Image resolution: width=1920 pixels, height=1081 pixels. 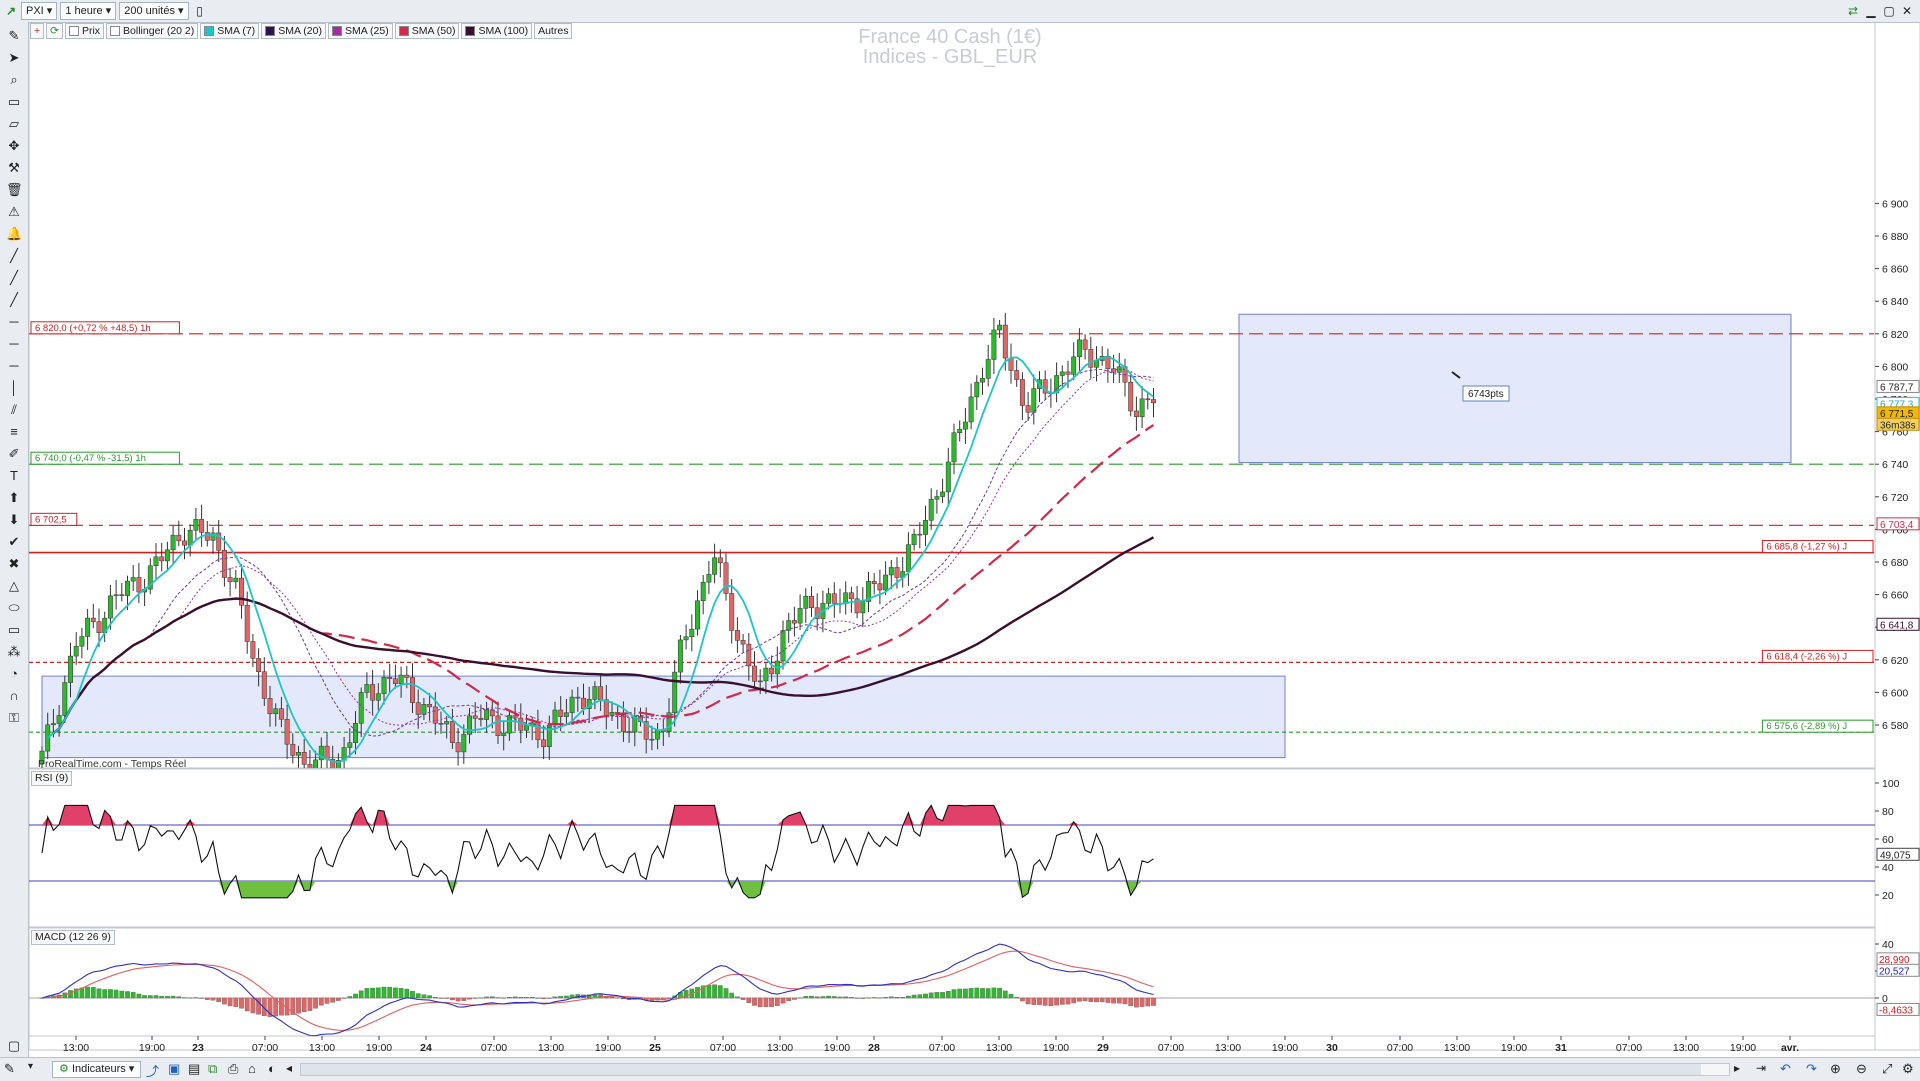 I want to click on ruler-icon: ▭, so click(x=14, y=101).